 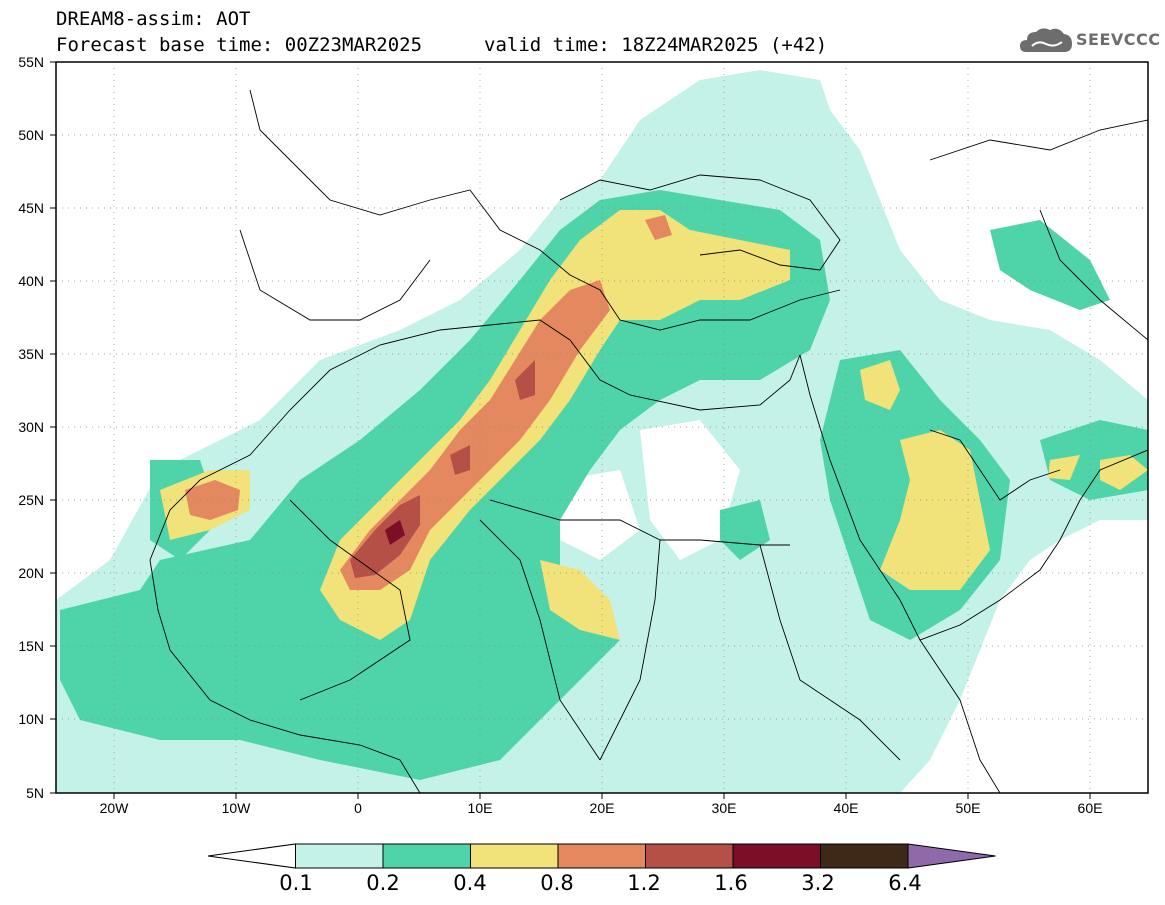 I want to click on lat-label: 30N, so click(x=31, y=427).